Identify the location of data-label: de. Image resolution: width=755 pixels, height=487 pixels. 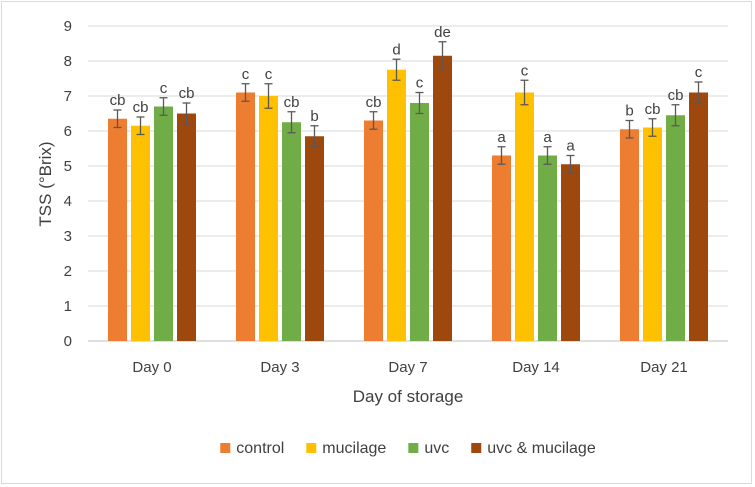
(442, 32).